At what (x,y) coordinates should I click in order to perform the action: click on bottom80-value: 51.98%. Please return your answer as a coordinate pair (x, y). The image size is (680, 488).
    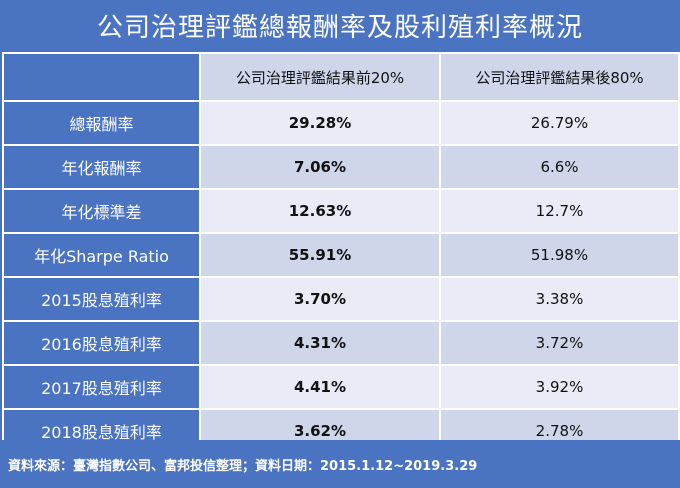
    Looking at the image, I should click on (559, 255).